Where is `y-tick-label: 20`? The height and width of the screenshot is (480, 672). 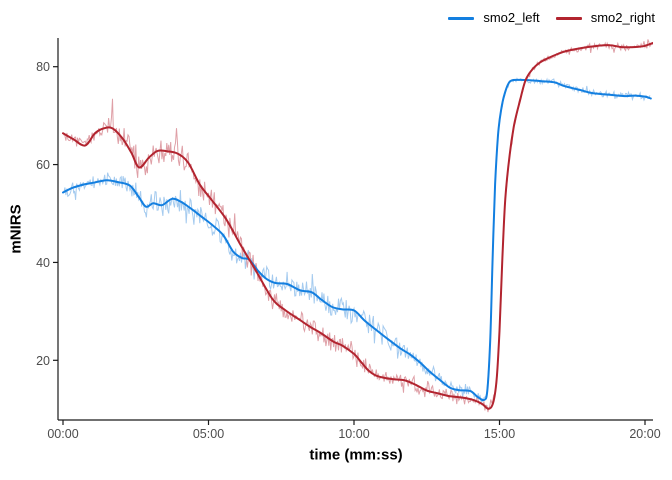
y-tick-label: 20 is located at coordinates (43, 361).